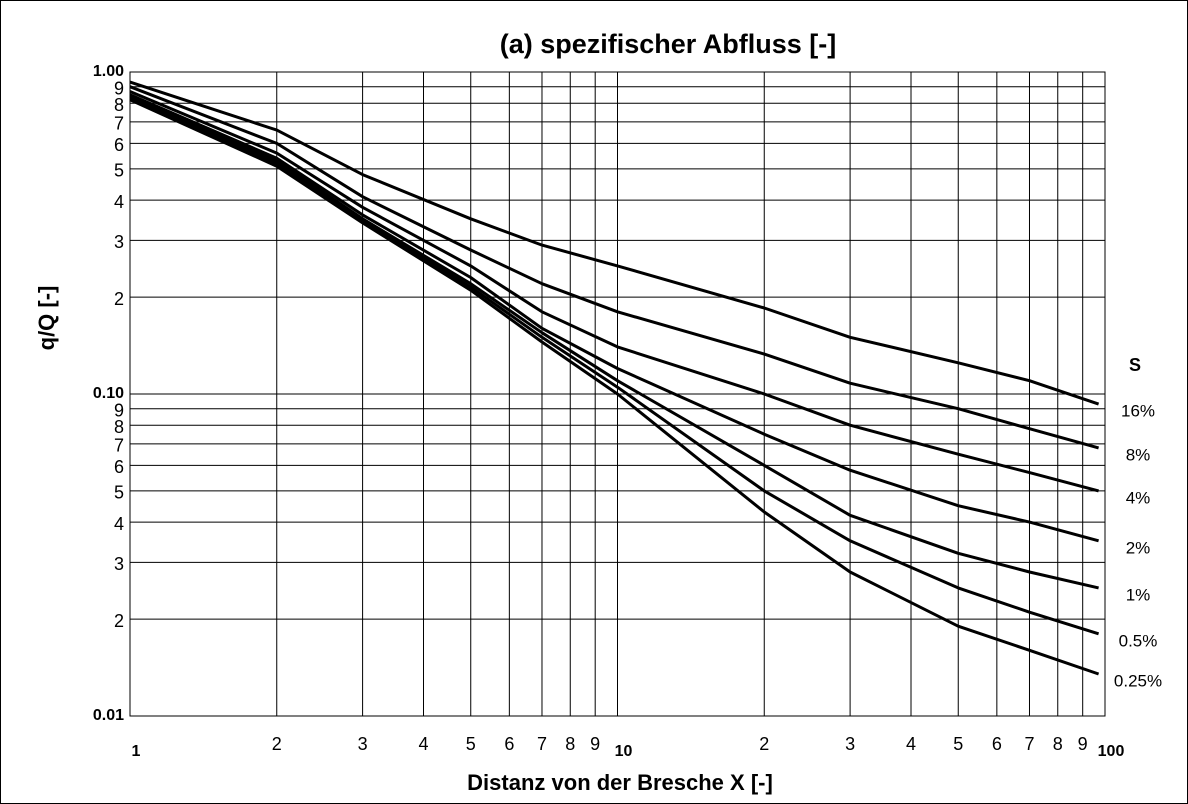  I want to click on series-label: 0.25%, so click(1138, 681).